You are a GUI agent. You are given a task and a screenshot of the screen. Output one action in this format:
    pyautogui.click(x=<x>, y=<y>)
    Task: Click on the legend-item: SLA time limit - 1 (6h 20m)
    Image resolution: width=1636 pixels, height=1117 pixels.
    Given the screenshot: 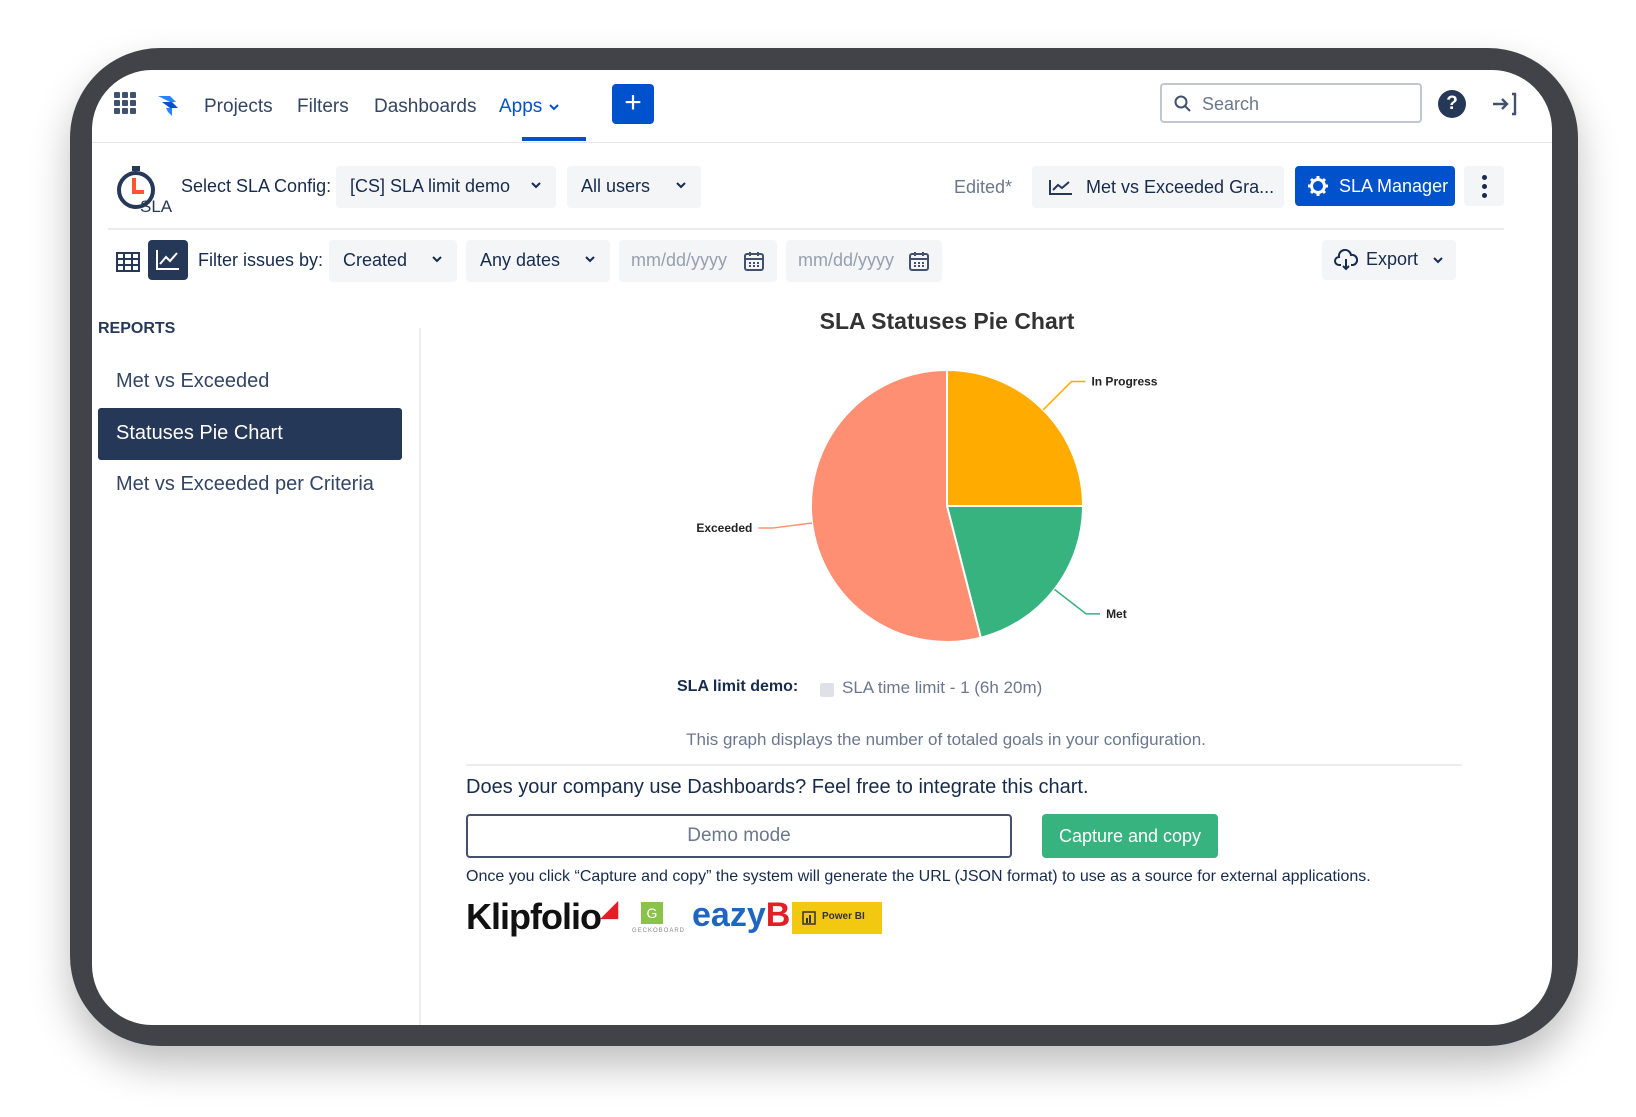 What is the action you would take?
    pyautogui.click(x=942, y=687)
    